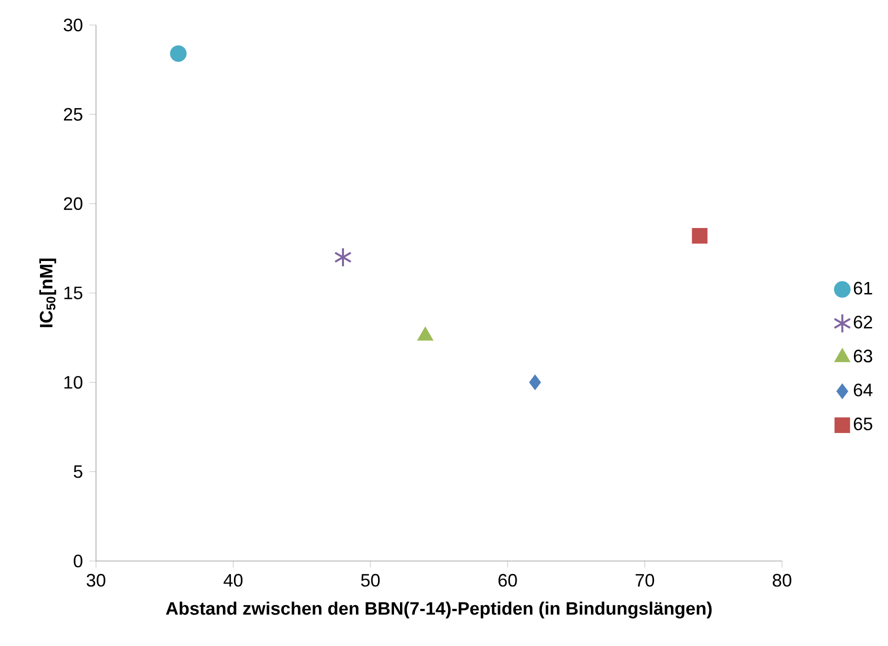 The image size is (888, 646). Describe the element at coordinates (73, 203) in the screenshot. I see `y-tick-label: 20` at that location.